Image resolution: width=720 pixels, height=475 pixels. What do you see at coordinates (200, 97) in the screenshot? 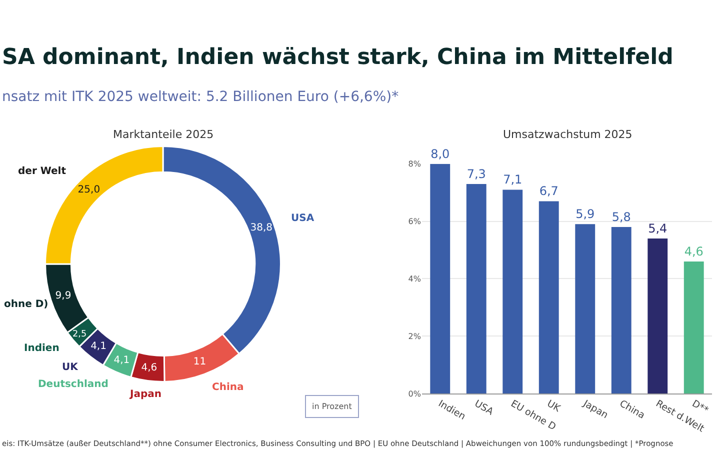
I see `text: nsatz mit ITK 2025 weltweit: 5.2 Billionen Euro (+6,6%)*` at bounding box center [200, 97].